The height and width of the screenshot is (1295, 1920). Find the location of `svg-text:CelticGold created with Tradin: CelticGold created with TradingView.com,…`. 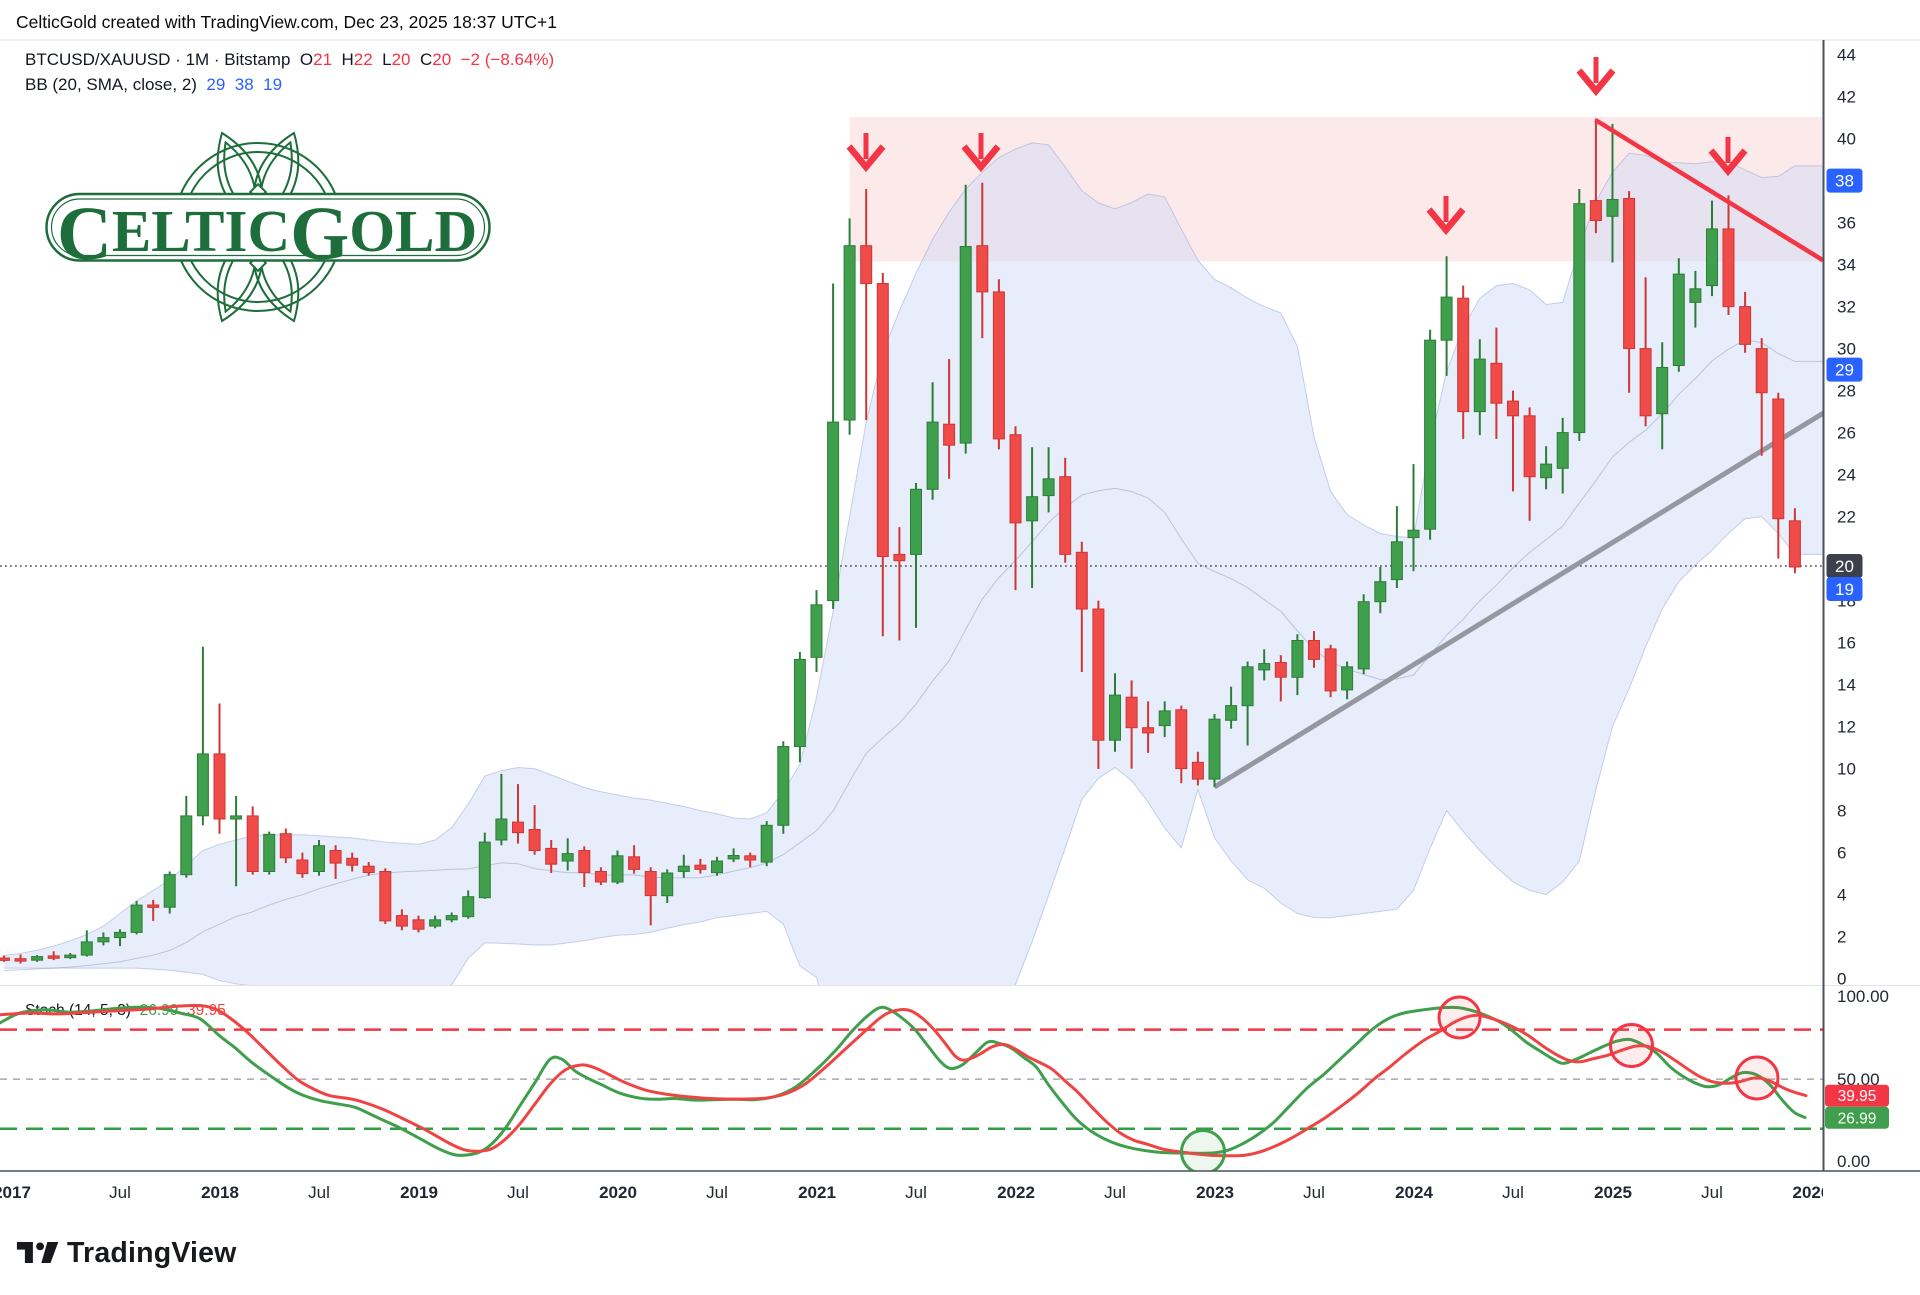

svg-text:CelticGold created with Tradin: CelticGold created with TradingView.com,… is located at coordinates (286, 22).